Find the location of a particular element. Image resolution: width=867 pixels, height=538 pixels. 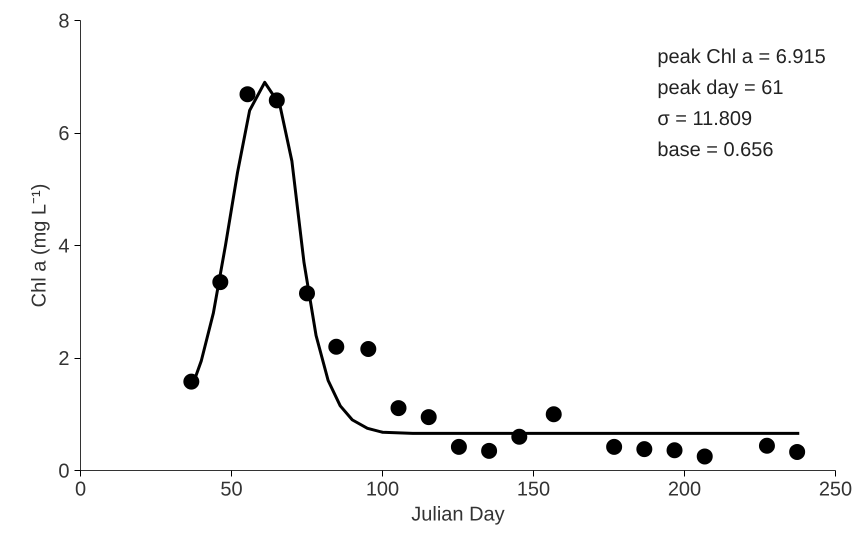

x-tick-label: 150 is located at coordinates (533, 489).